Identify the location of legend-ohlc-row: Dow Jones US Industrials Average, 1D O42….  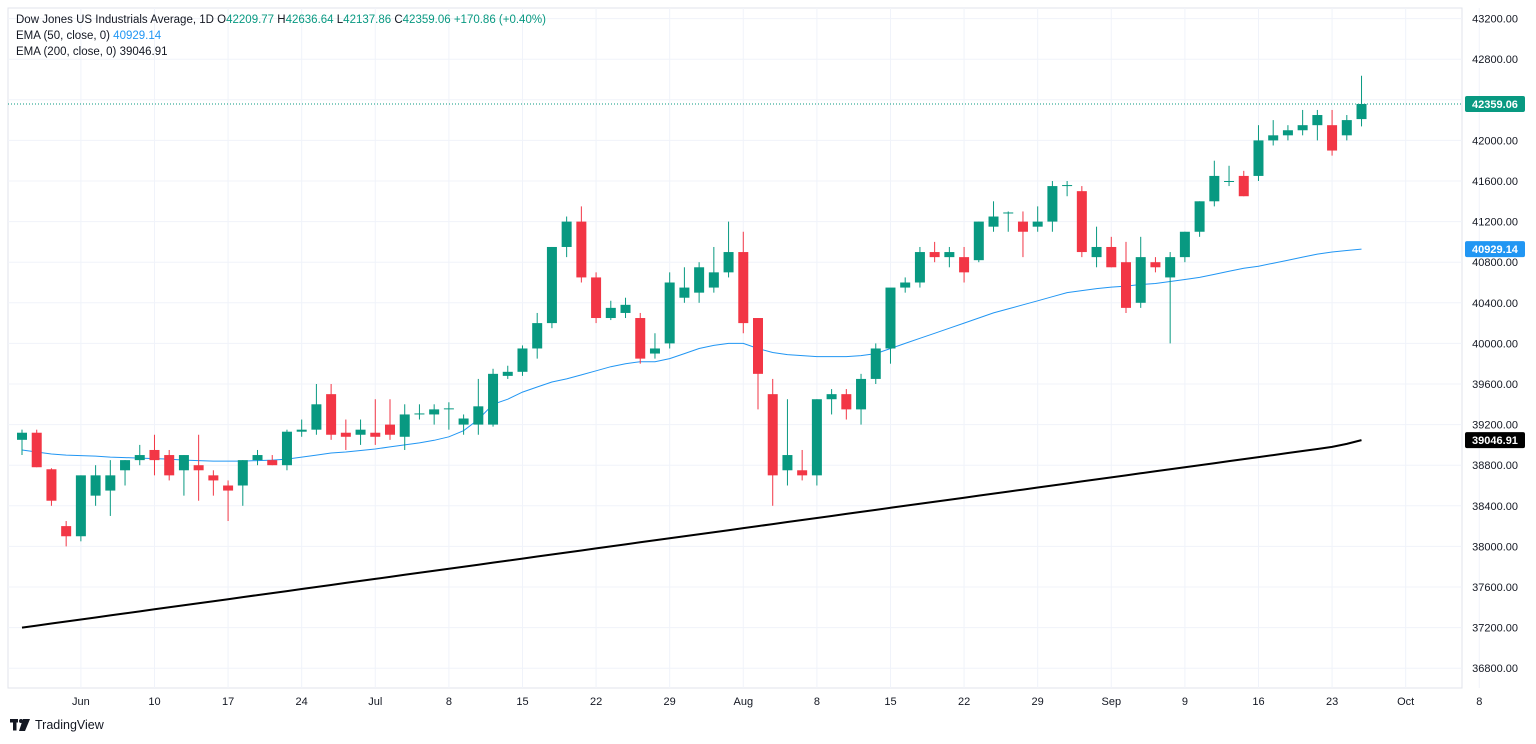
(281, 20).